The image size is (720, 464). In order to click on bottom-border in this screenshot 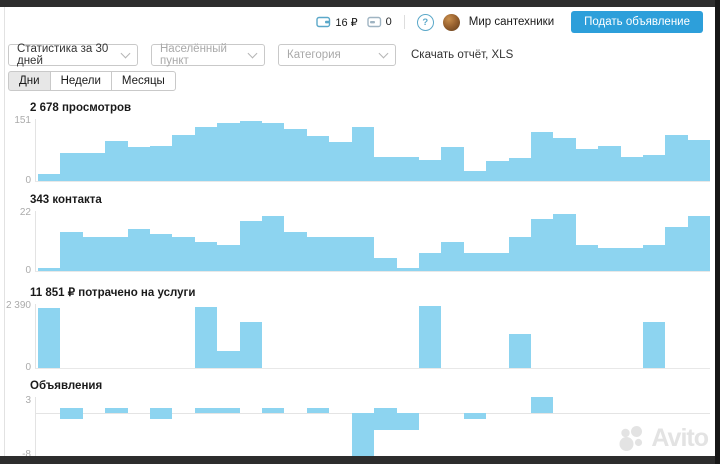, I will do `click(360, 460)`.